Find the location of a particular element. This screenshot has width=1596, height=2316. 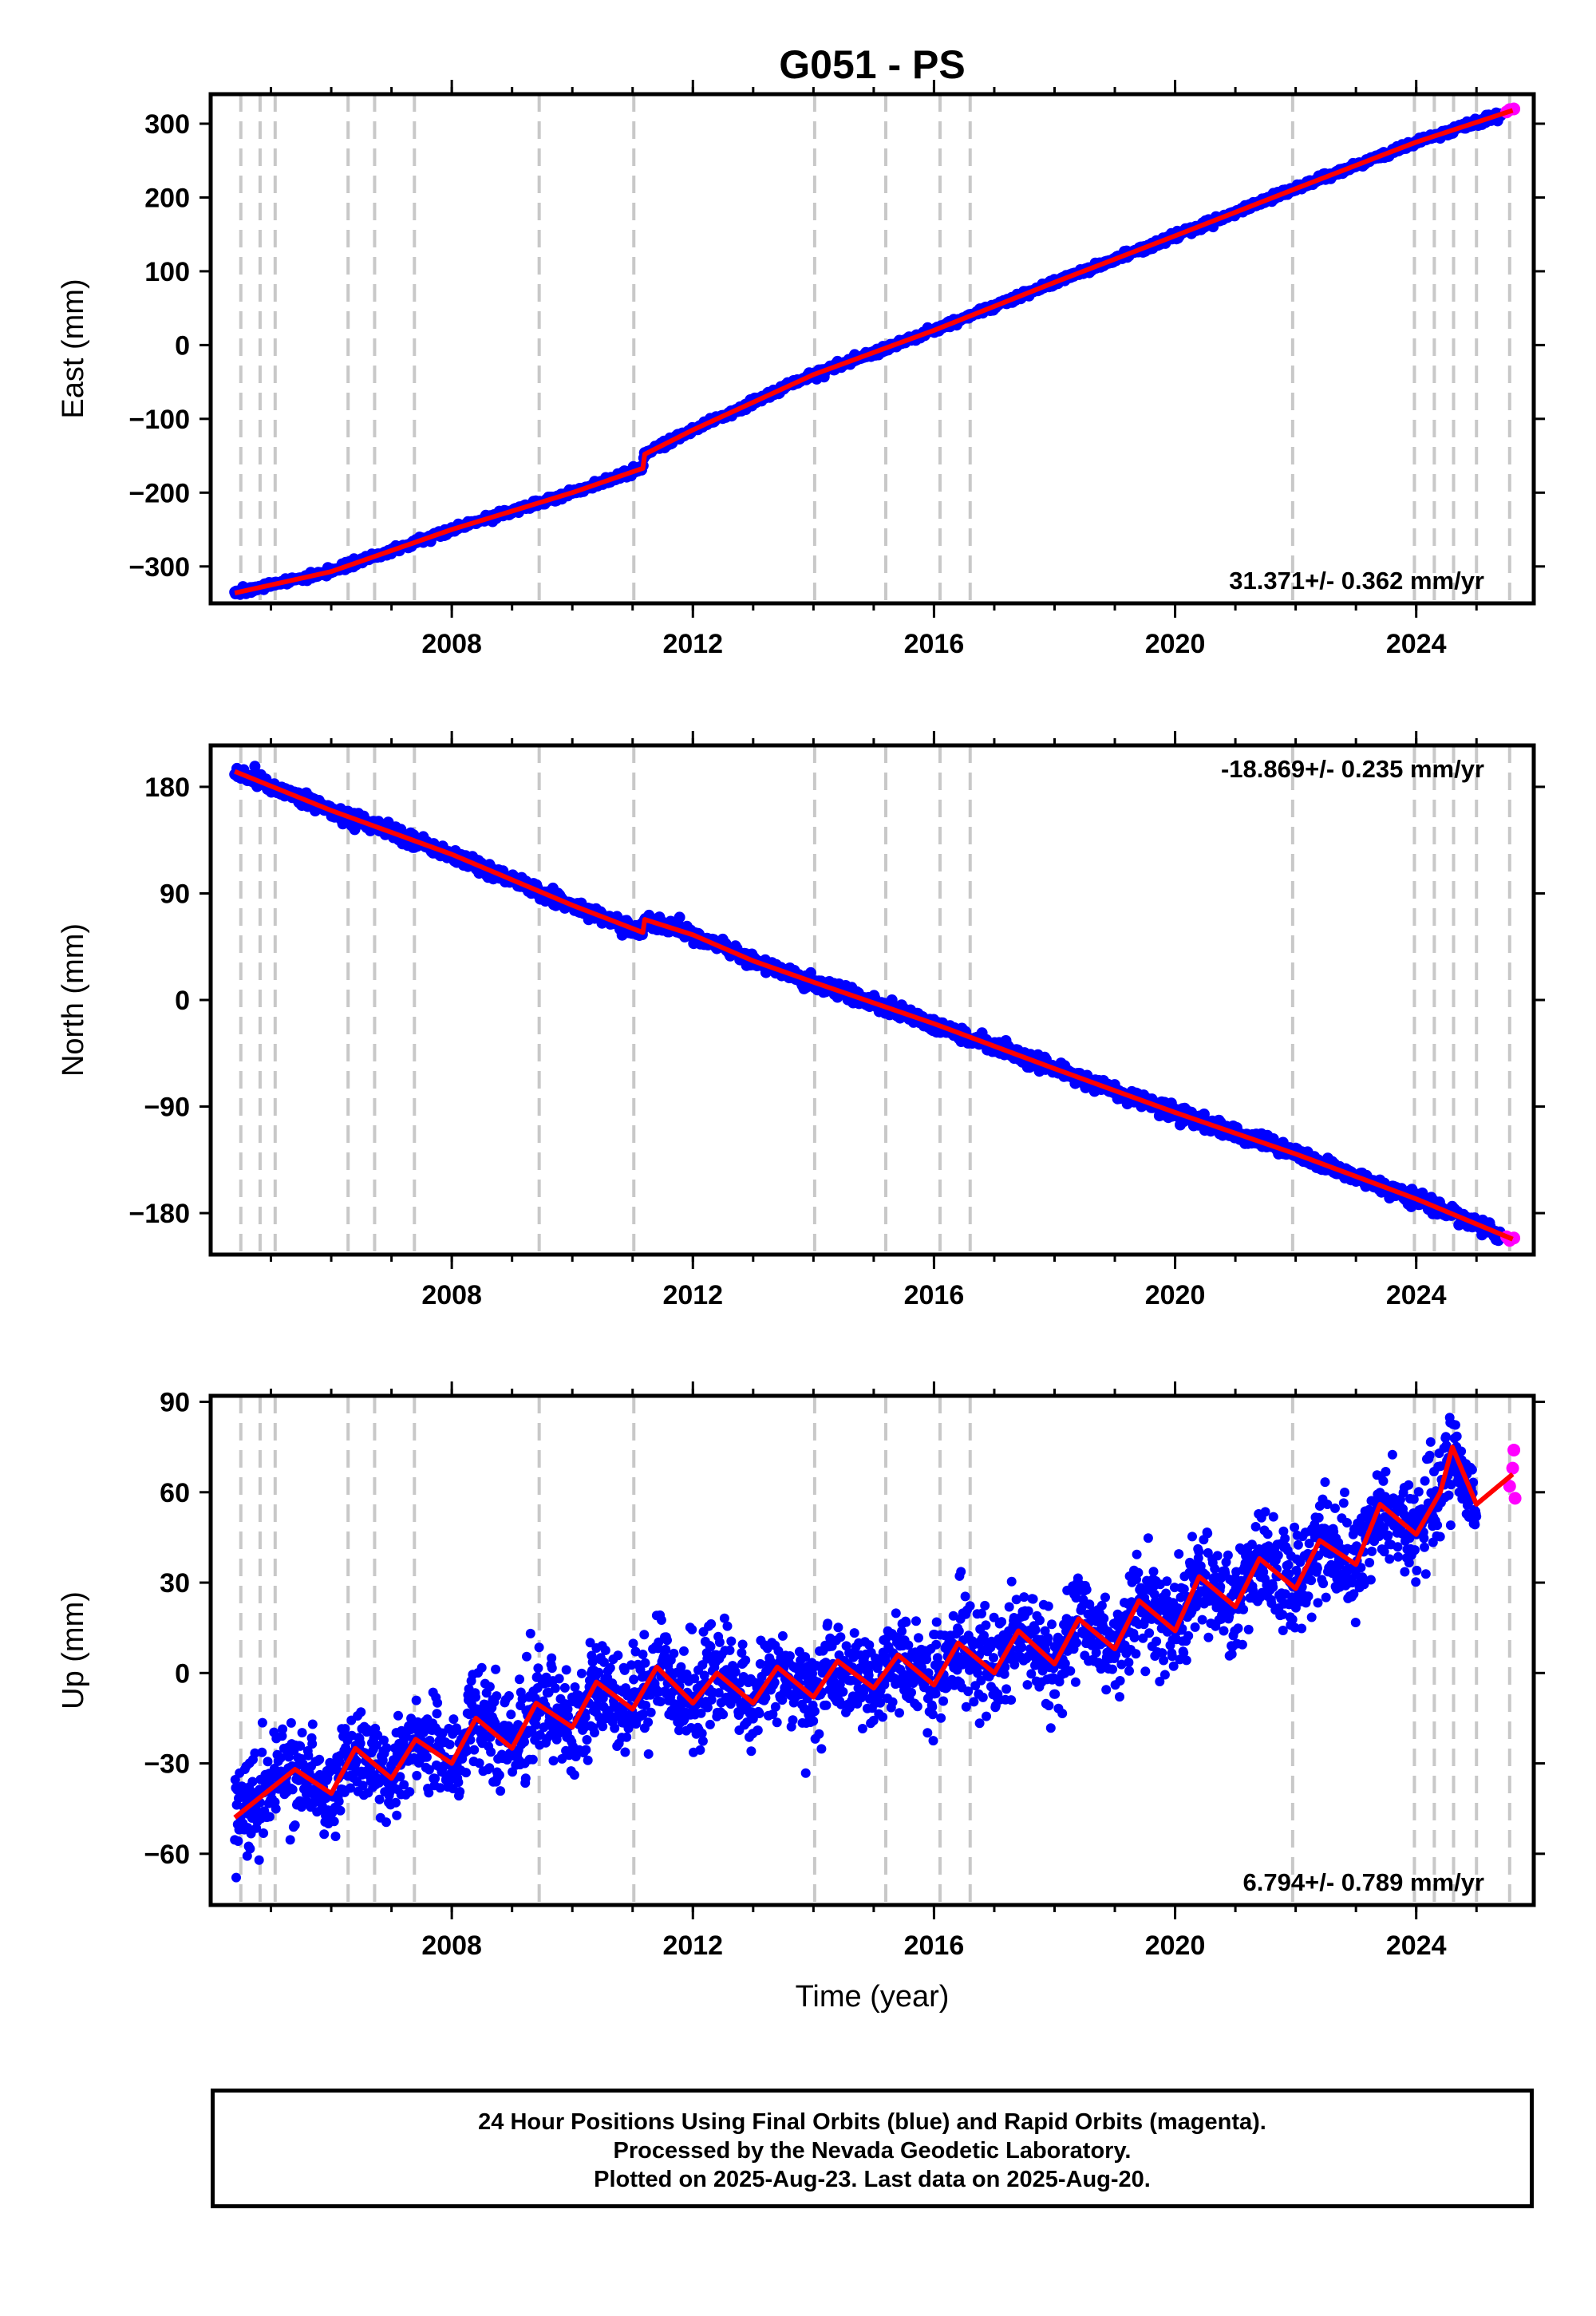

rapid-point is located at coordinates (1514, 1238).